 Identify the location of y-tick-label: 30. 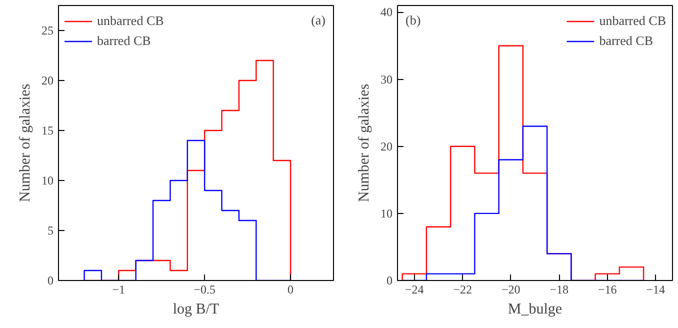
(386, 79).